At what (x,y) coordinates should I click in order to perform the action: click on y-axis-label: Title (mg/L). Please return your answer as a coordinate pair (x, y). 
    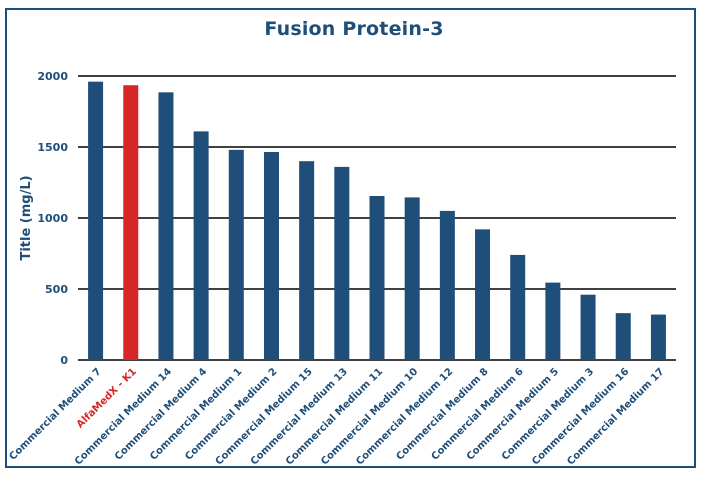
    Looking at the image, I should click on (26, 217).